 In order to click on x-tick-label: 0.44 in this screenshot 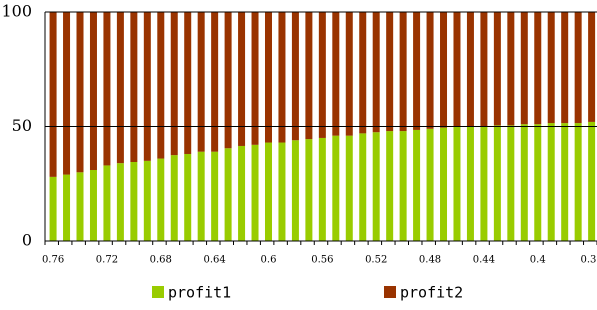, I will do `click(484, 260)`.